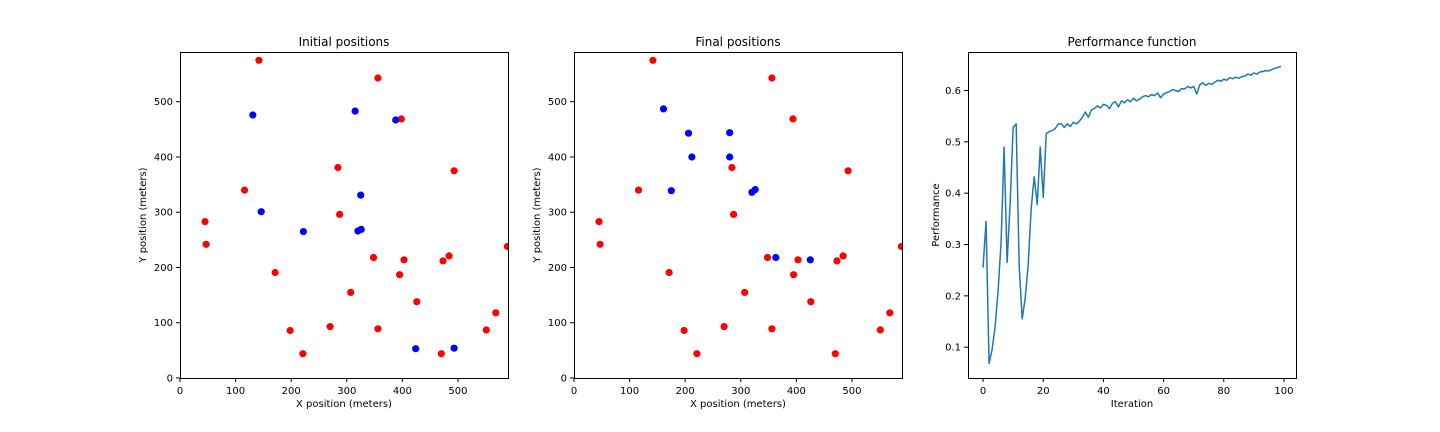 Image resolution: width=1440 pixels, height=432 pixels. What do you see at coordinates (953, 348) in the screenshot?
I see `y-tick-label: 0.1` at bounding box center [953, 348].